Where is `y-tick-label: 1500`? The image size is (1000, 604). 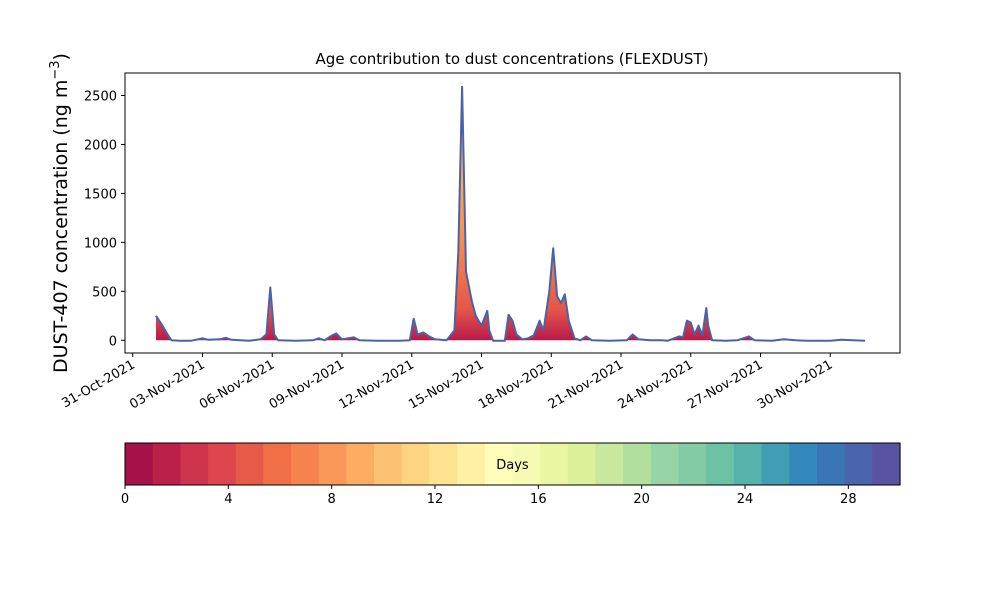
y-tick-label: 1500 is located at coordinates (100, 194).